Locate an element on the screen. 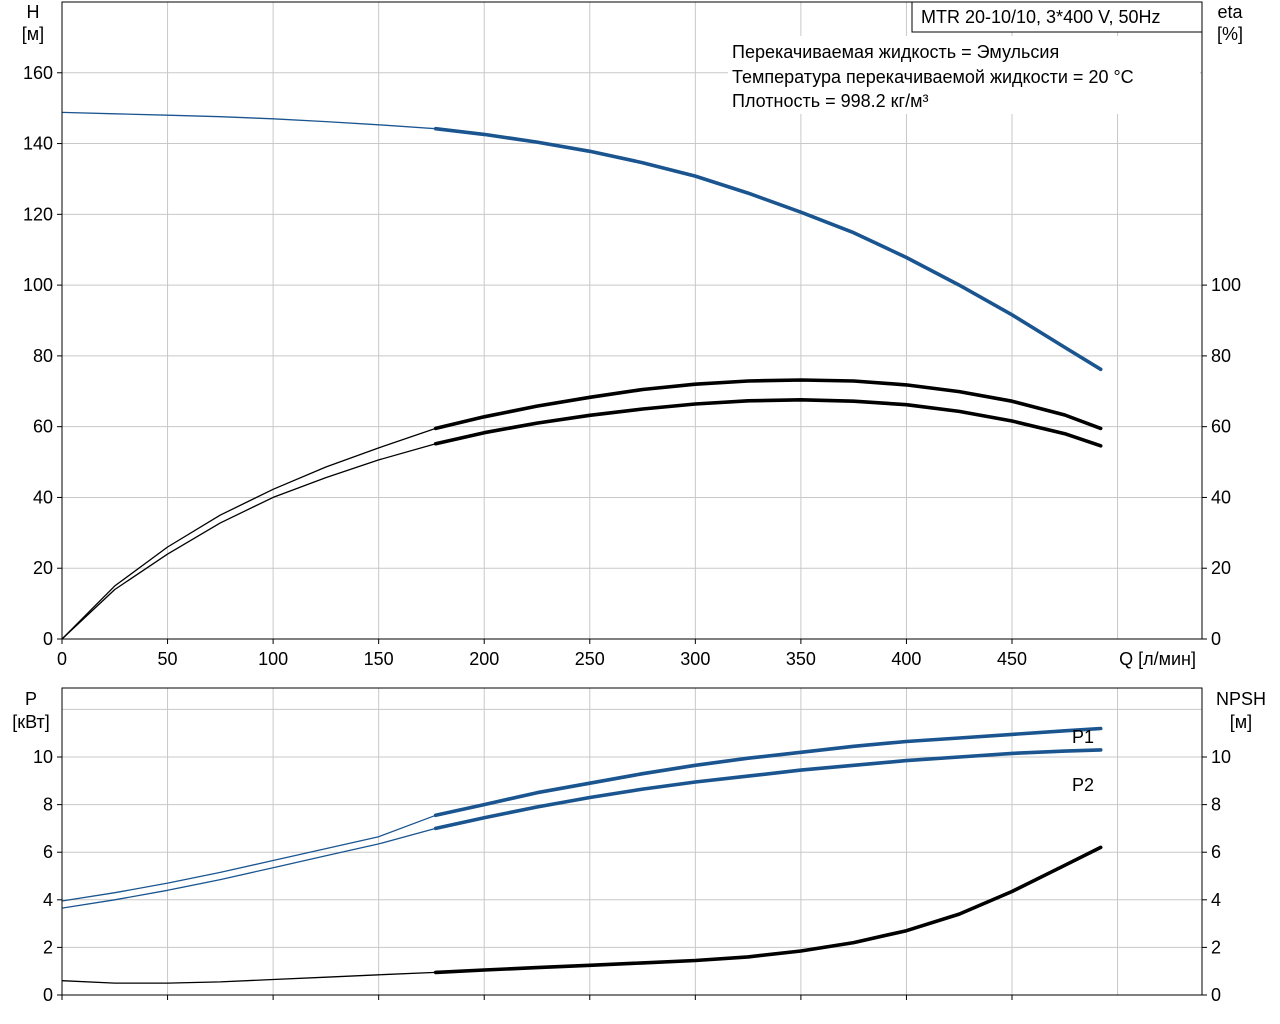 The width and height of the screenshot is (1280, 1024). bottom-right-tick-label: 0 is located at coordinates (1216, 995).